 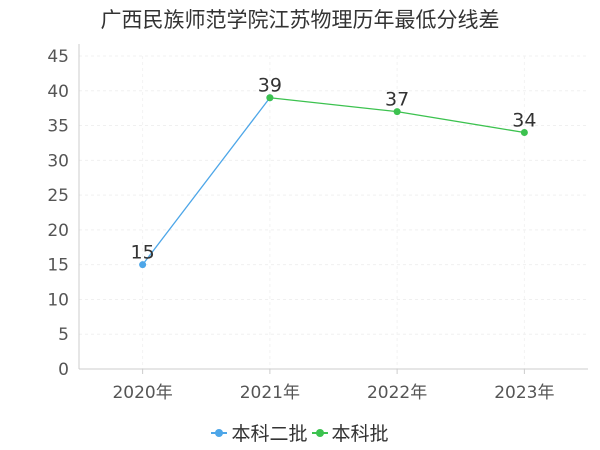 I want to click on x-tick-label: 2023年, so click(x=524, y=393).